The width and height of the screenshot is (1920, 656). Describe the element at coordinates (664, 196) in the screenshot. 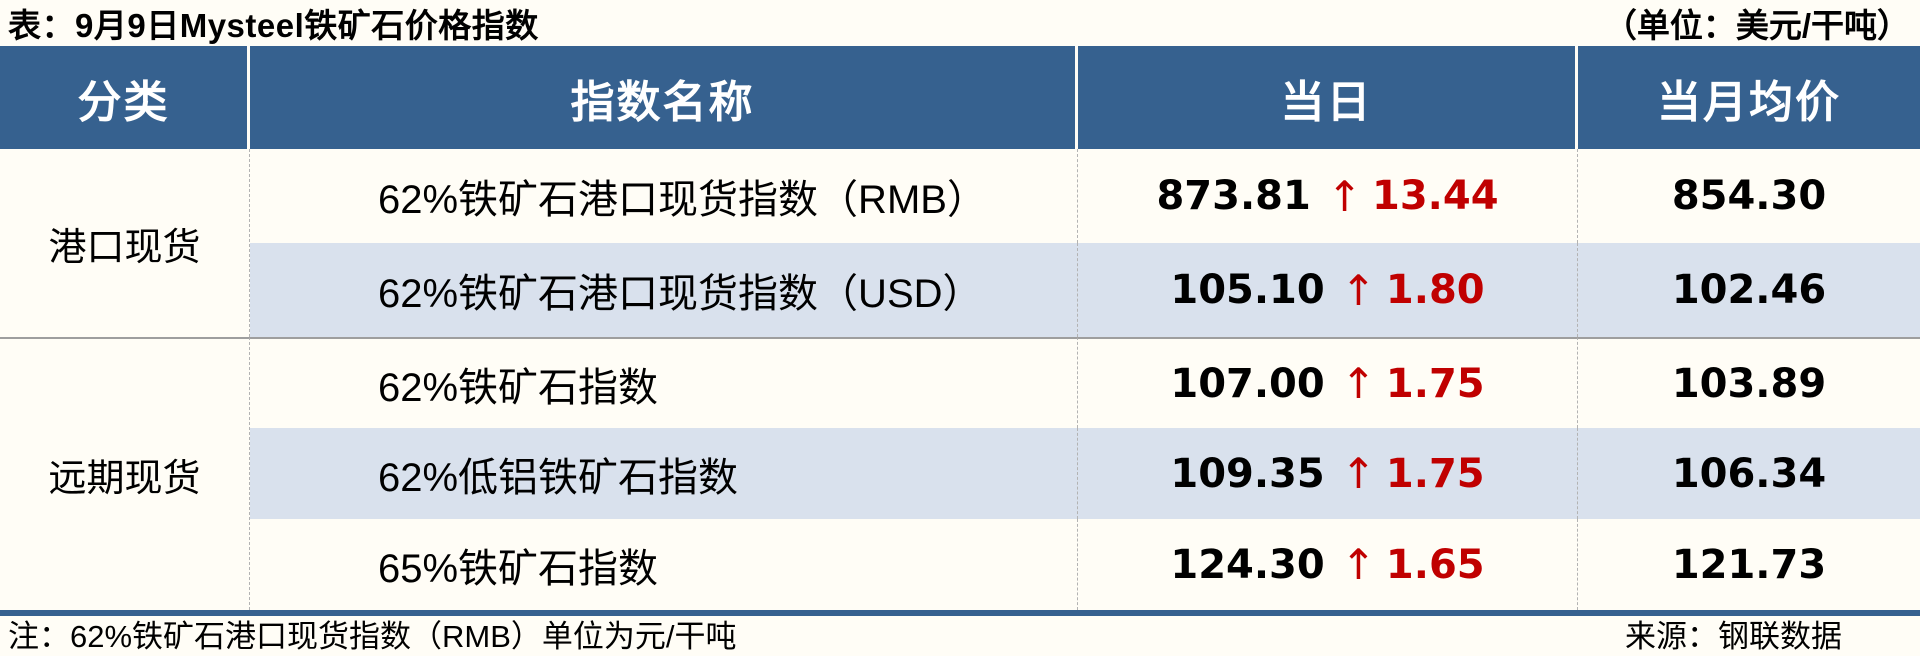

I see `index-name-cell: 62%铁矿石港口现货指数（RMB）` at that location.